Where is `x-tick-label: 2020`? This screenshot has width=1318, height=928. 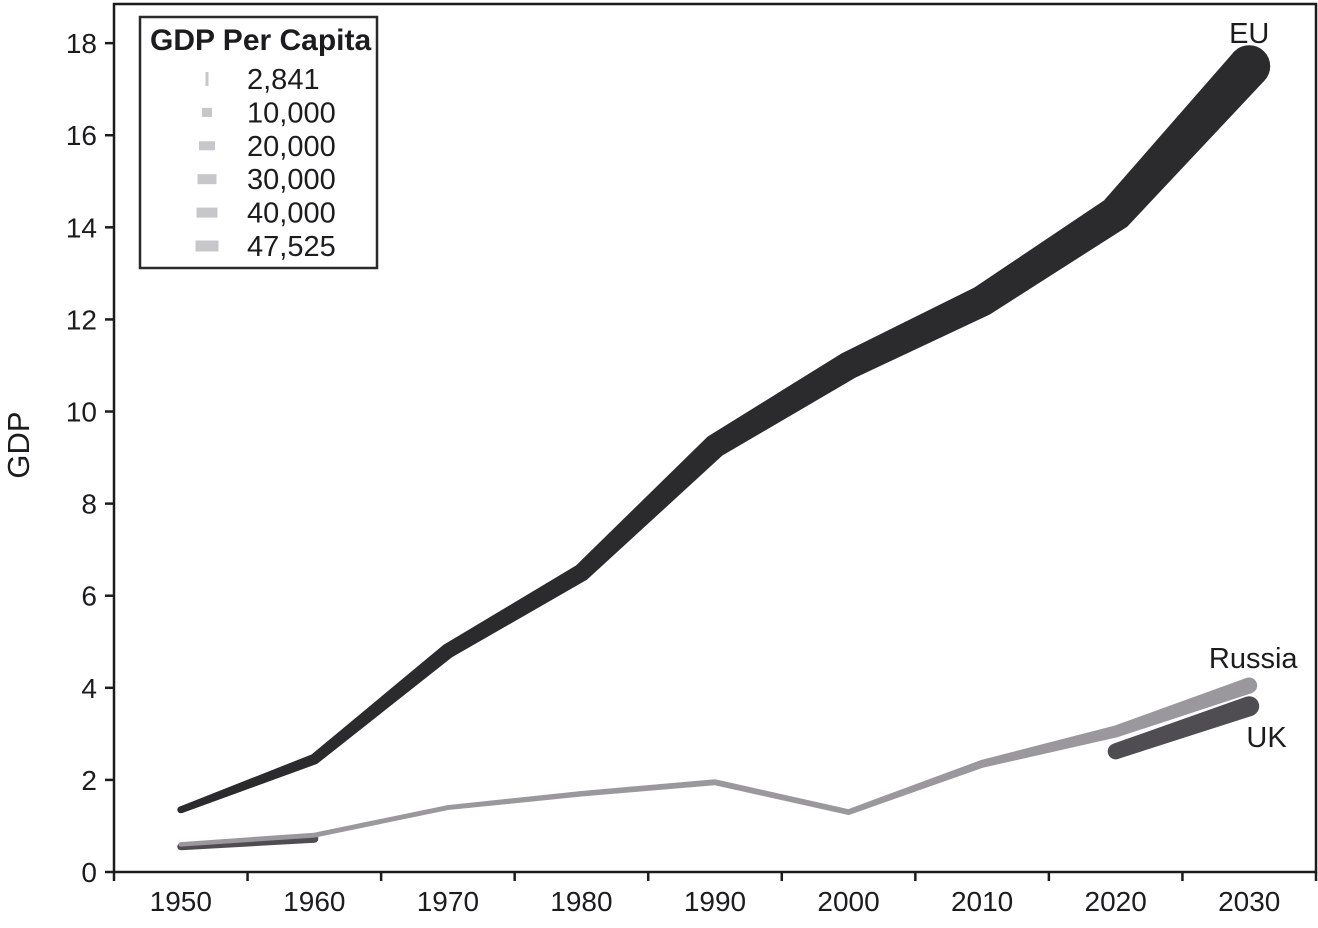 x-tick-label: 2020 is located at coordinates (1116, 901).